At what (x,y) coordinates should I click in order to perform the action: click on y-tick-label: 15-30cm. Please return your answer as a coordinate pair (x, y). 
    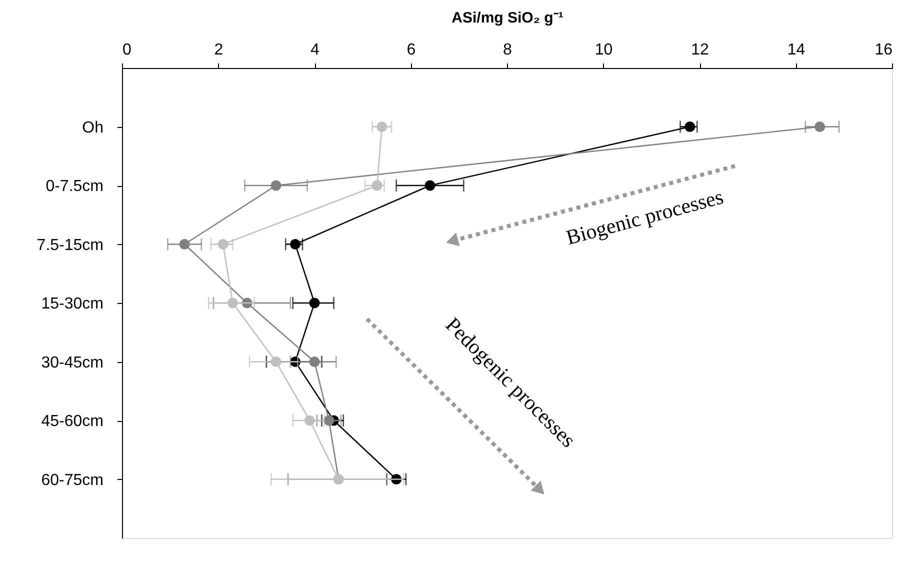
    Looking at the image, I should click on (72, 304).